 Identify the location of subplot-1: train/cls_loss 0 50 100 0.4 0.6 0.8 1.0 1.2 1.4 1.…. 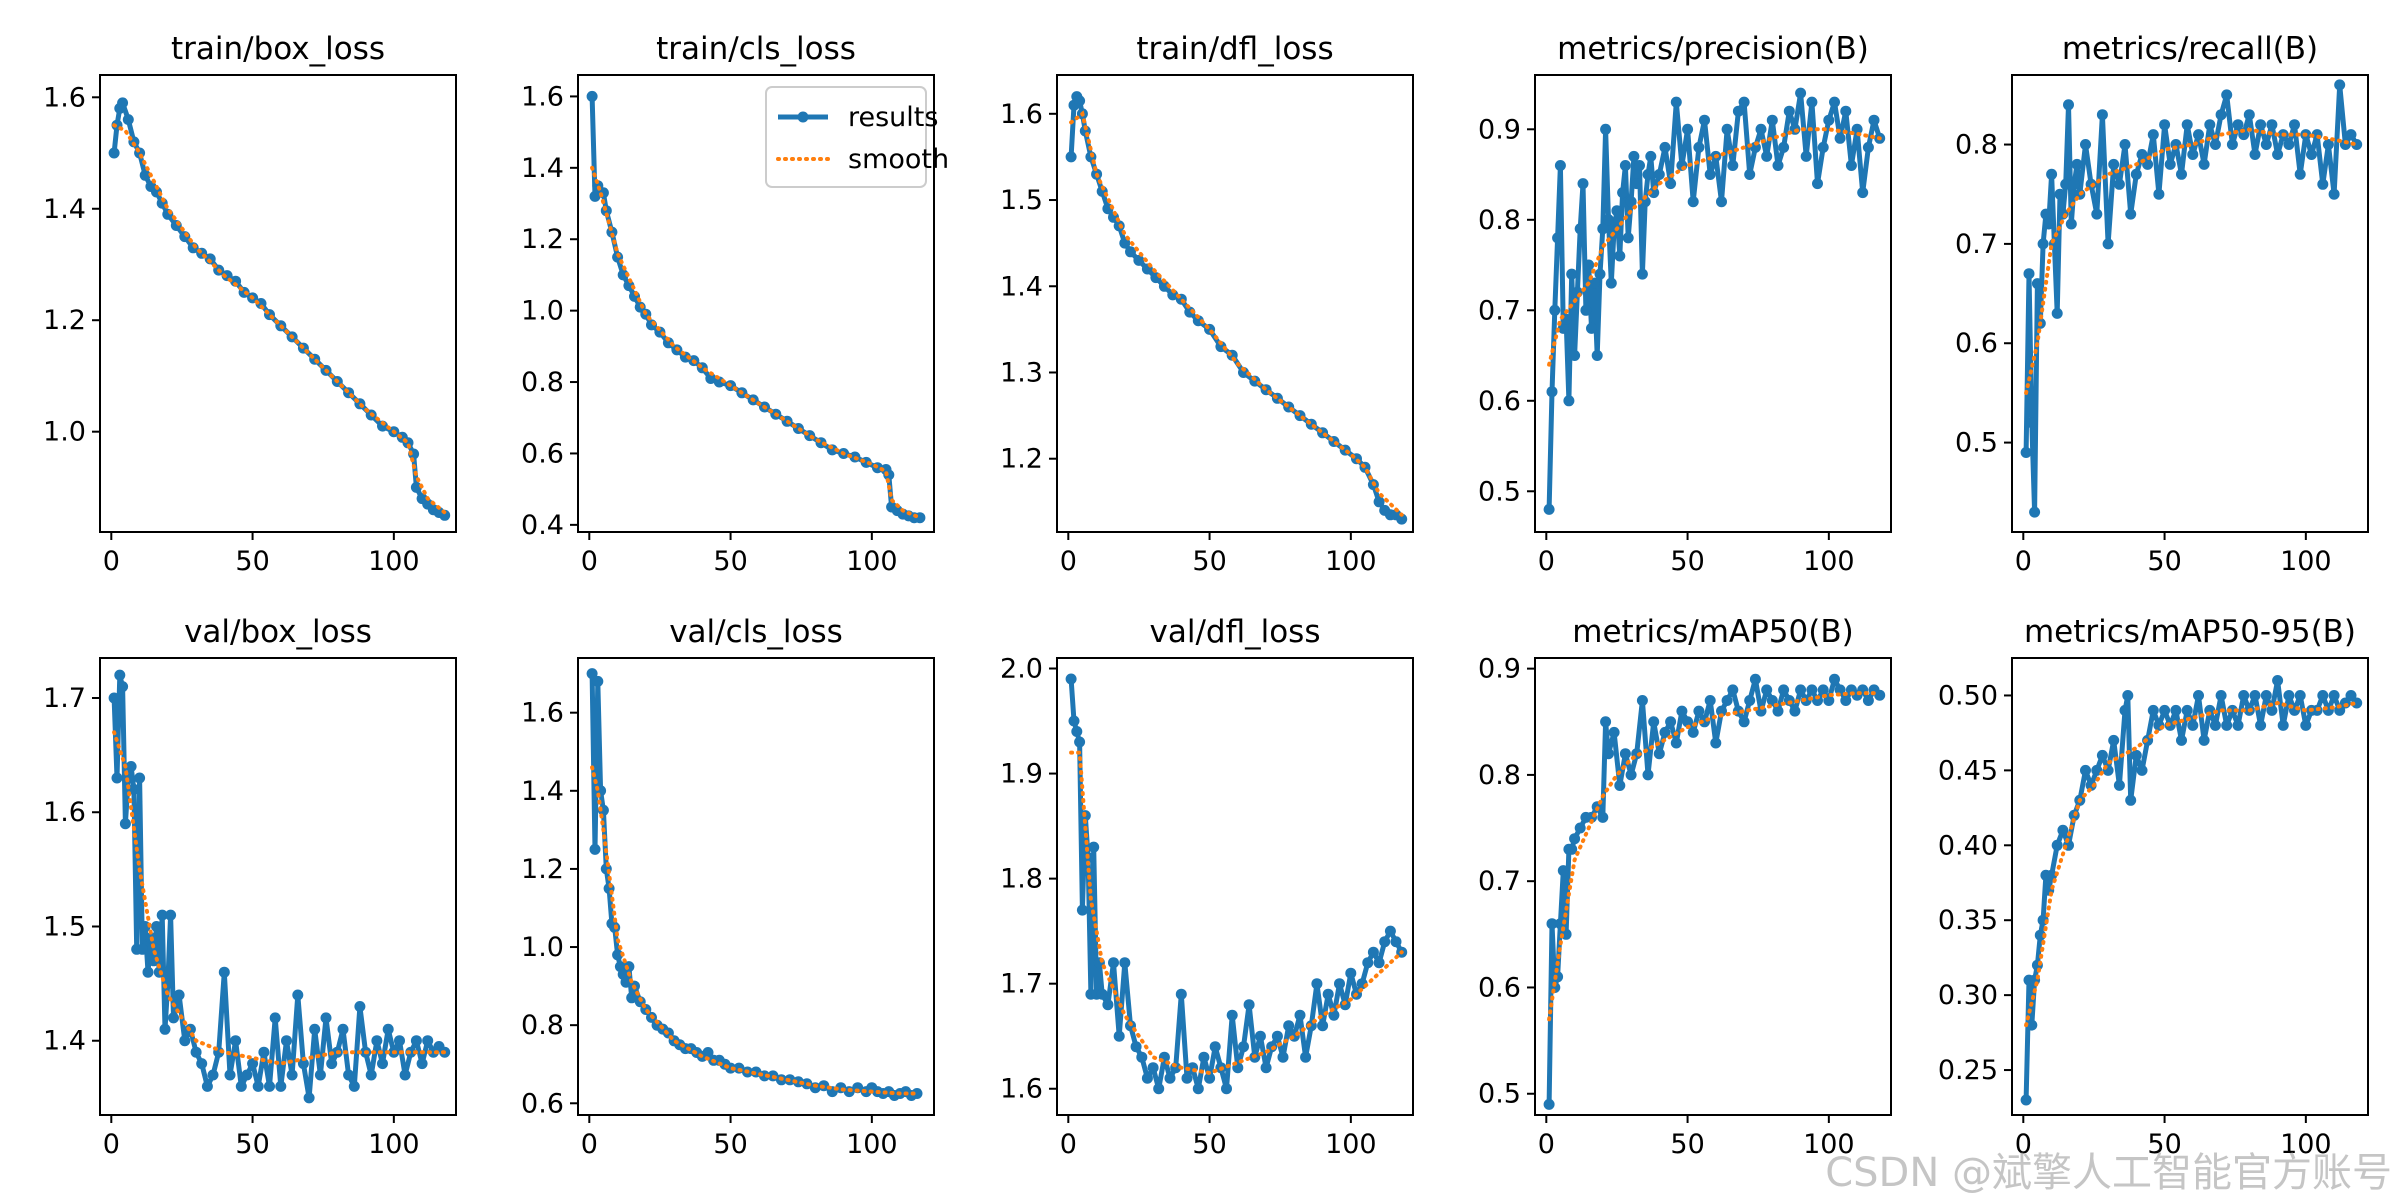
(735, 304).